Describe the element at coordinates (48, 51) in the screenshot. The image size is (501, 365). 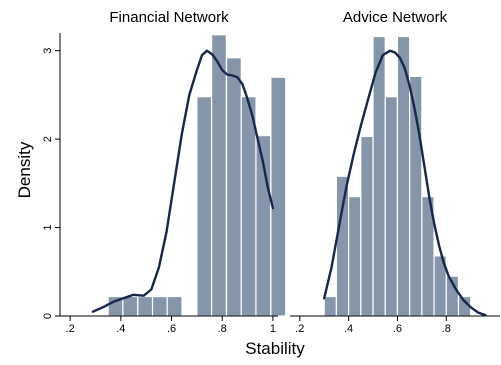
I see `y-tick-label: 3` at that location.